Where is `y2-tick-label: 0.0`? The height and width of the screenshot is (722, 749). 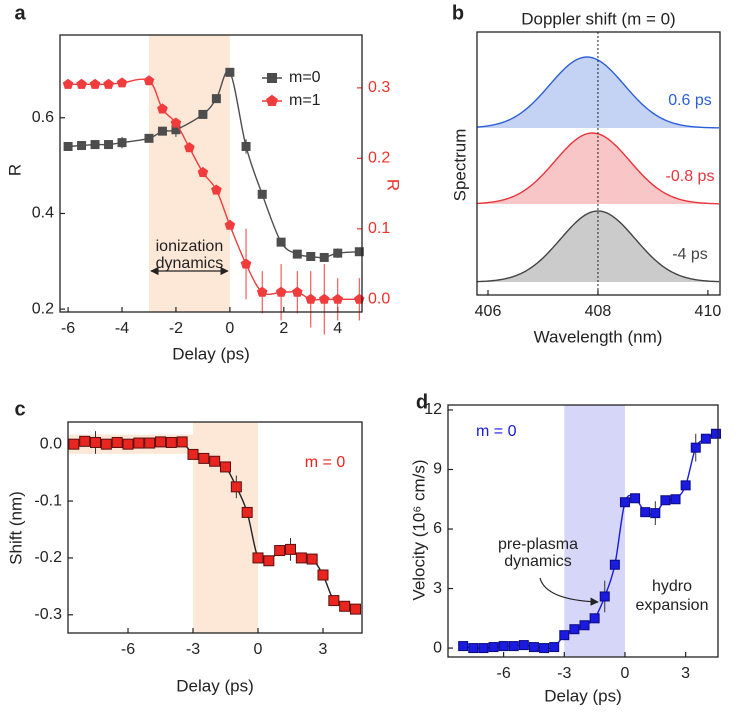 y2-tick-label: 0.0 is located at coordinates (379, 299).